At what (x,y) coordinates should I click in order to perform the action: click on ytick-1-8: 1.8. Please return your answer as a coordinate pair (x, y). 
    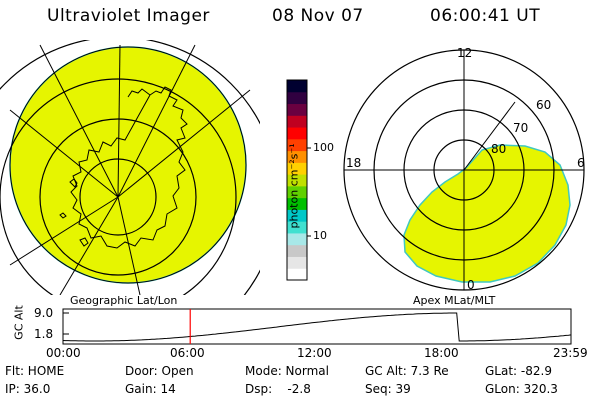
    Looking at the image, I should click on (44, 334).